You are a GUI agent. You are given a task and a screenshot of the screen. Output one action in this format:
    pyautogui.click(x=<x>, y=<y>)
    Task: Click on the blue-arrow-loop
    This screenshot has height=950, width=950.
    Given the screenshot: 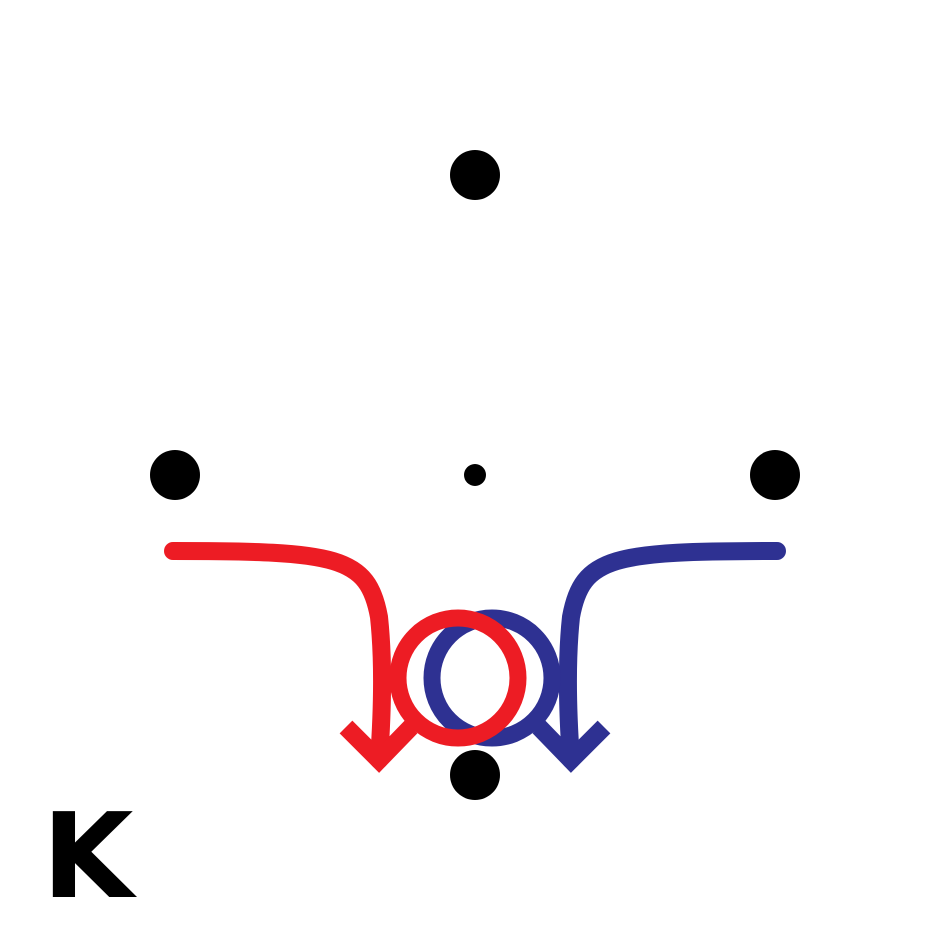 What is the action you would take?
    pyautogui.click(x=492, y=678)
    